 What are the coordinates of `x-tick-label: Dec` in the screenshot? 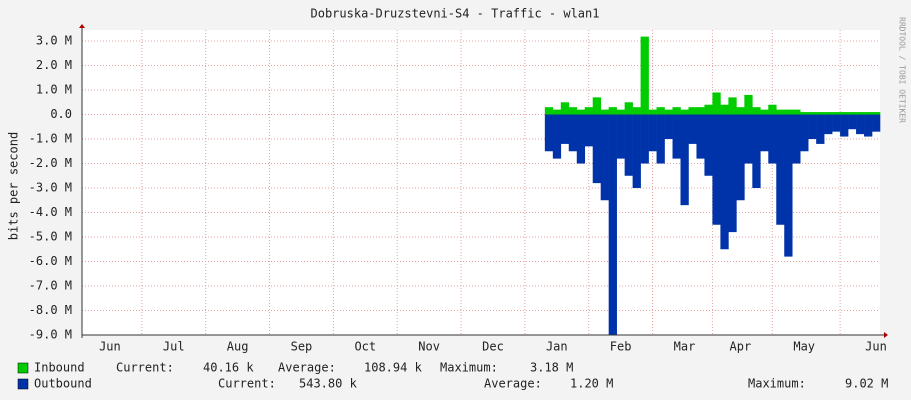 It's located at (493, 347).